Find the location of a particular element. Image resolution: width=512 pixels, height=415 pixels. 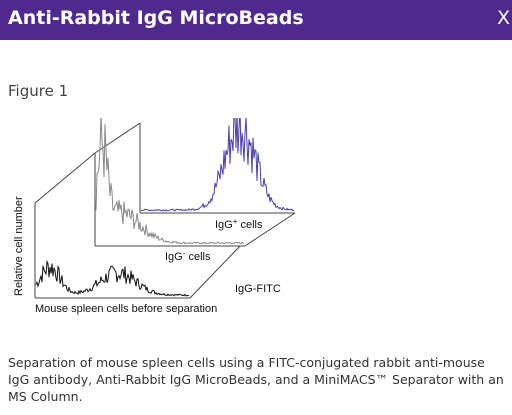

y-axis-label: Relative cell number is located at coordinates (19, 246).